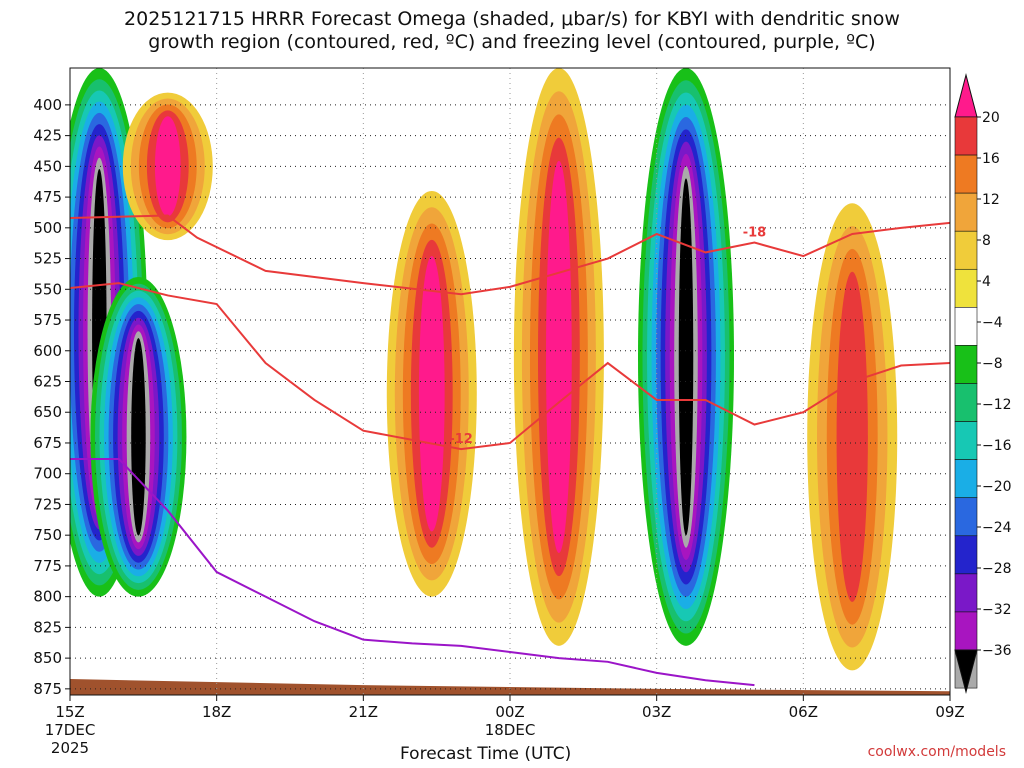 This screenshot has width=1024, height=768. Describe the element at coordinates (983, 383) in the screenshot. I see `colorbar: 20 16 12 8 4 −4 −8 −12 −16 −20 −24 −28 −32 −36` at that location.